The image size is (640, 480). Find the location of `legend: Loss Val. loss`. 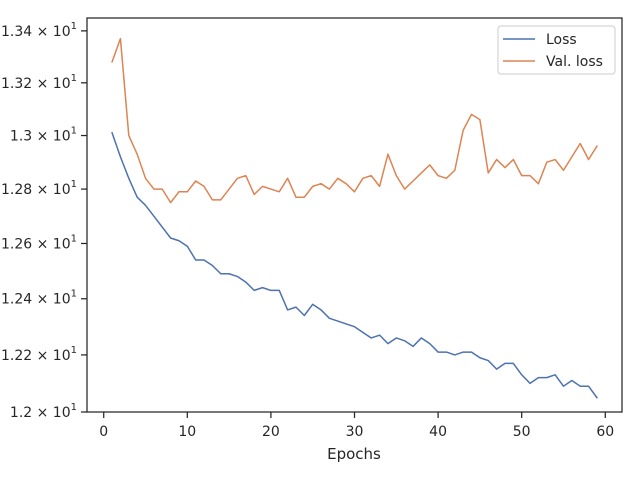

legend: Loss Val. loss is located at coordinates (556, 50).